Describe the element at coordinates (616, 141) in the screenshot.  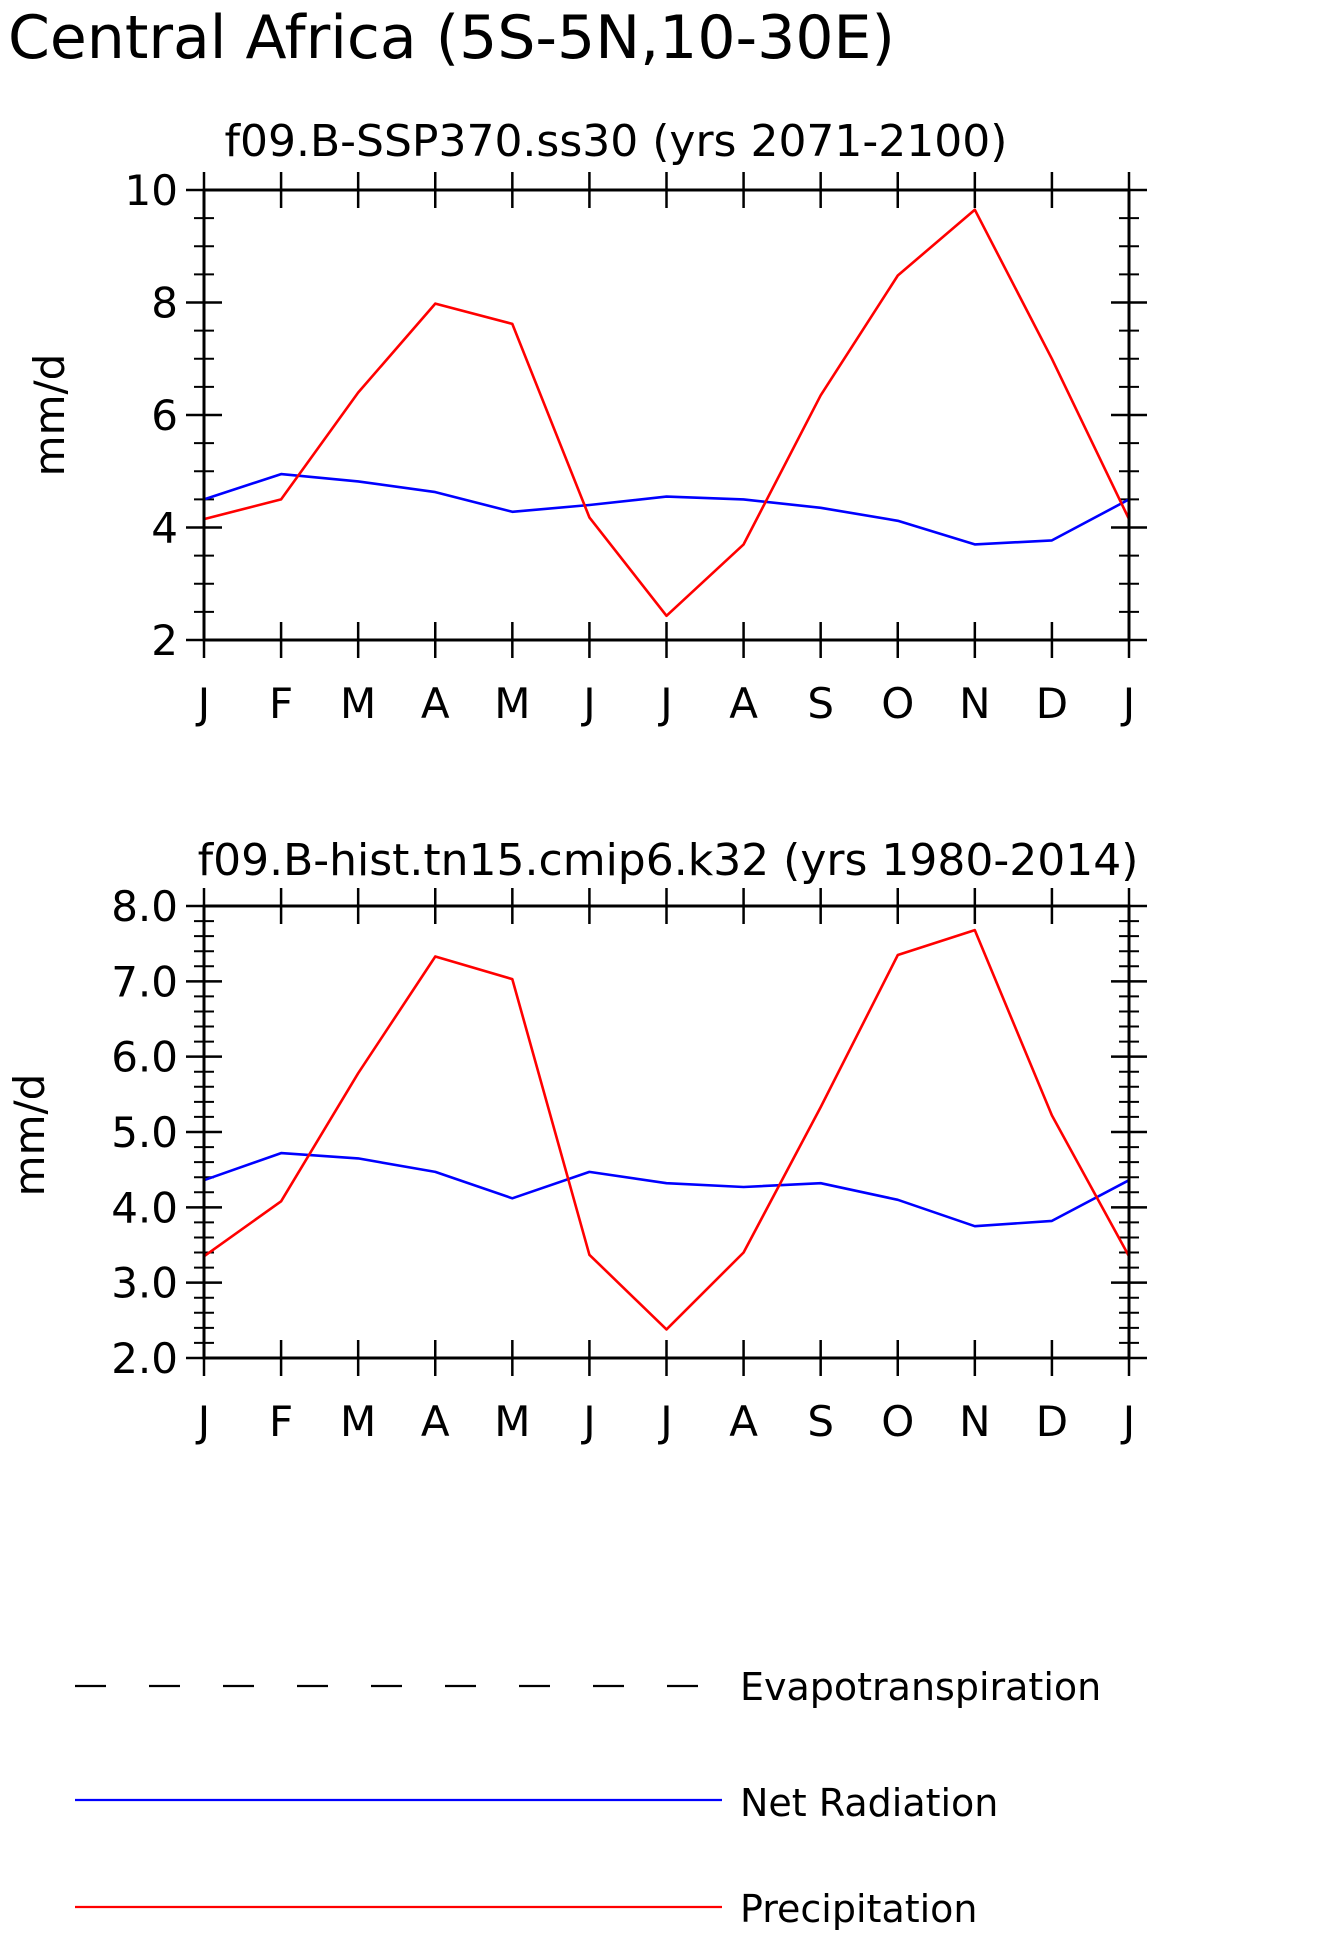
I see `panel-title: f09.B-SSP370.ss30 (yrs 2071-2100)` at that location.